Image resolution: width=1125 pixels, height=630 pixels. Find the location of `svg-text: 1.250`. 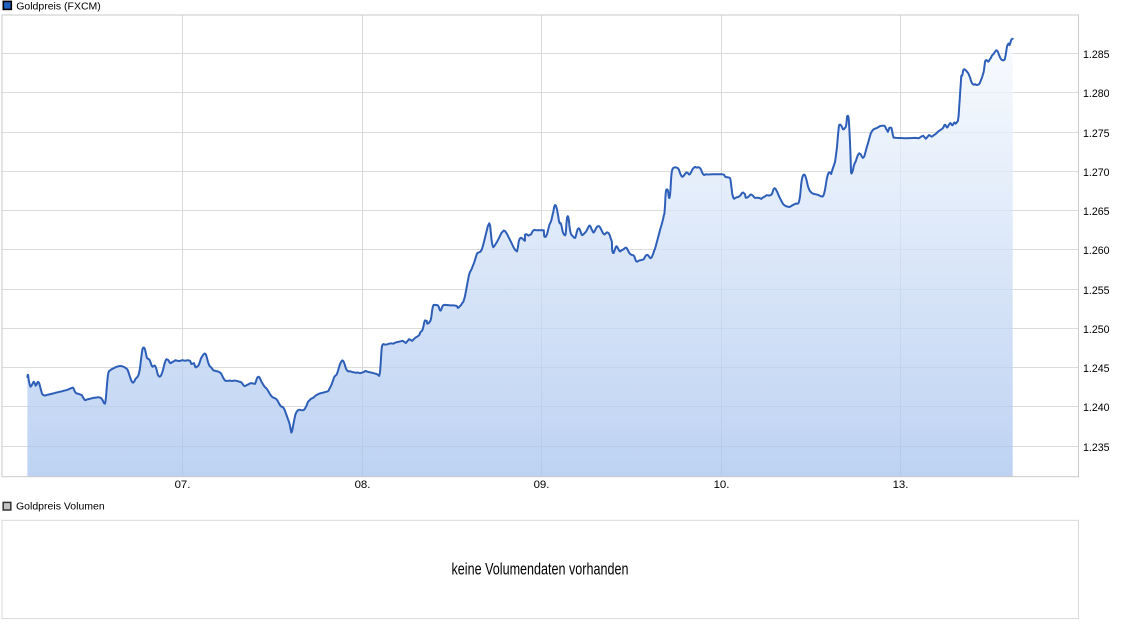

svg-text: 1.250 is located at coordinates (1096, 330).